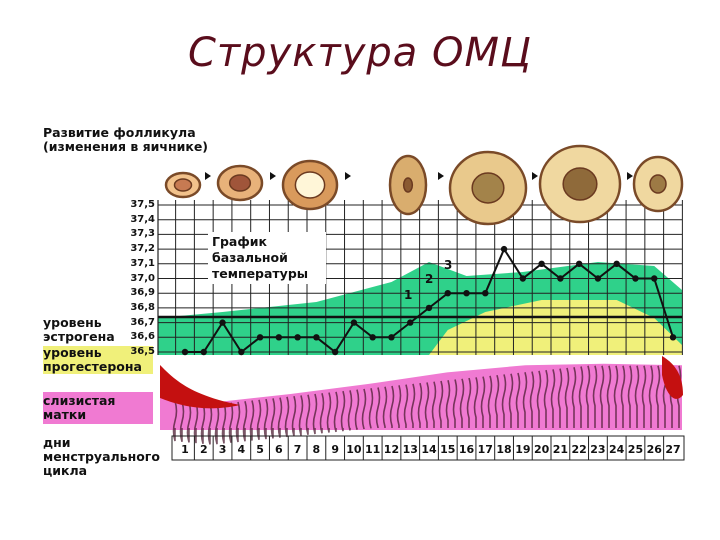  I want to click on day-row-box, so click(428, 448).